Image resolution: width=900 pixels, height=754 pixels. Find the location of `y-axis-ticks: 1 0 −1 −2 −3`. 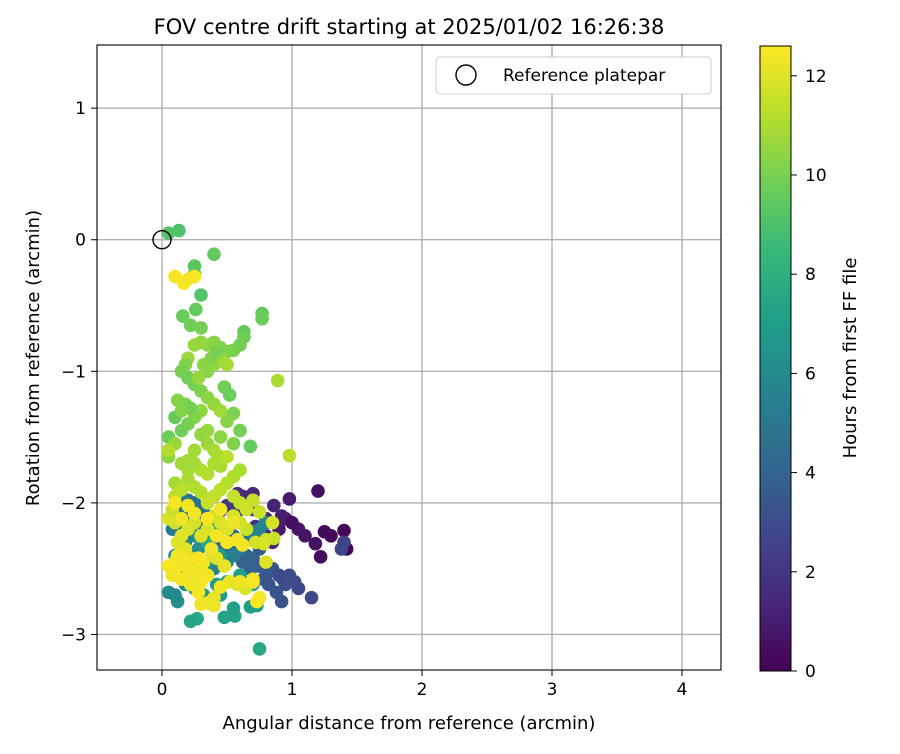

y-axis-ticks: 1 0 −1 −2 −3 is located at coordinates (79, 372).